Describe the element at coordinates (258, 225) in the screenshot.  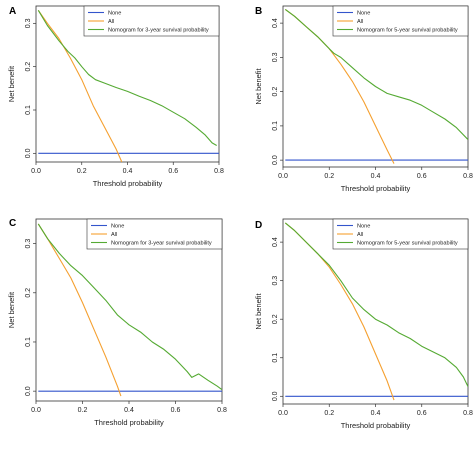
I see `panel-letter-D: D` at that location.